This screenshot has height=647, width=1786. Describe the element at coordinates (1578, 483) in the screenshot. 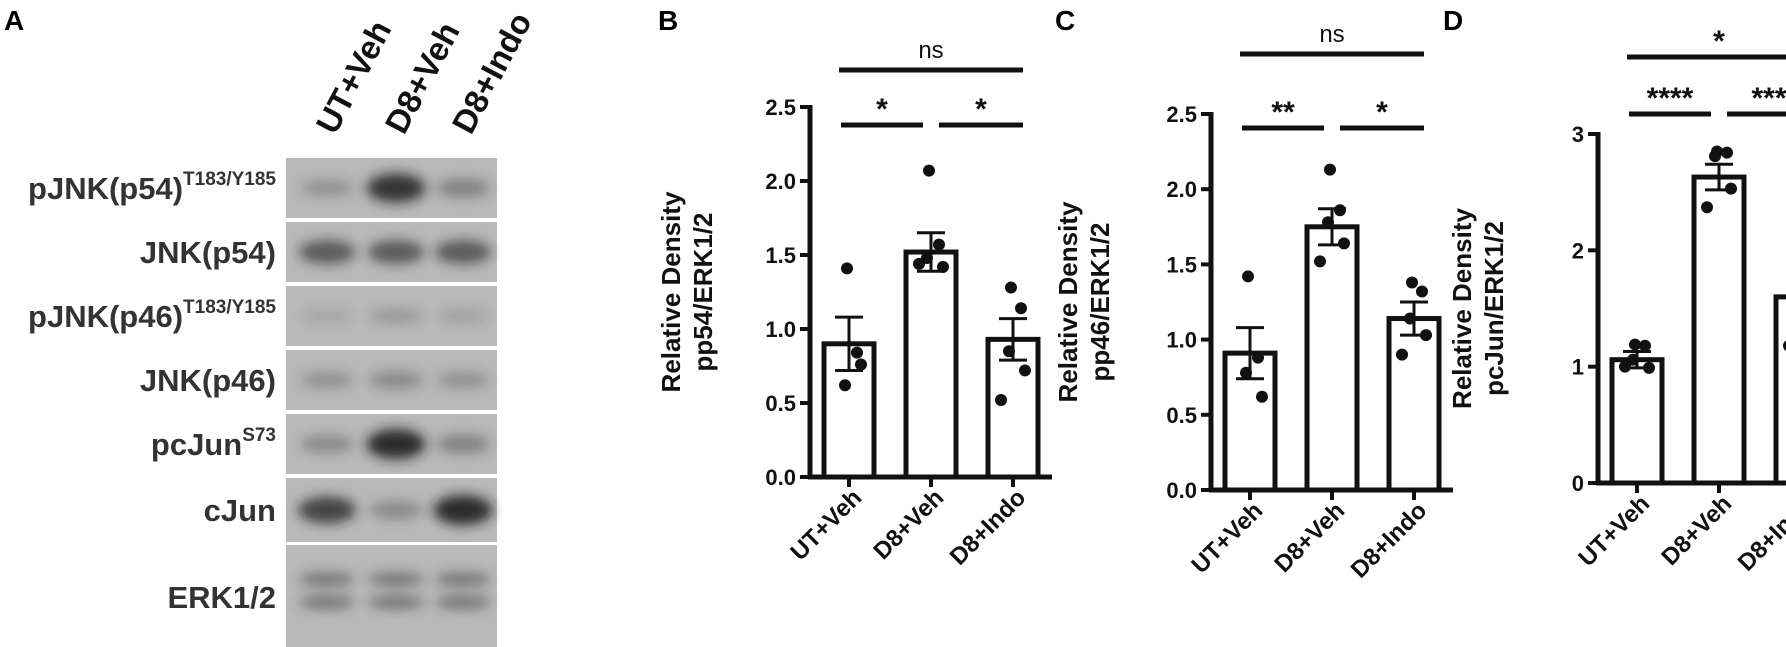

I see `y-tick-label: 0` at that location.